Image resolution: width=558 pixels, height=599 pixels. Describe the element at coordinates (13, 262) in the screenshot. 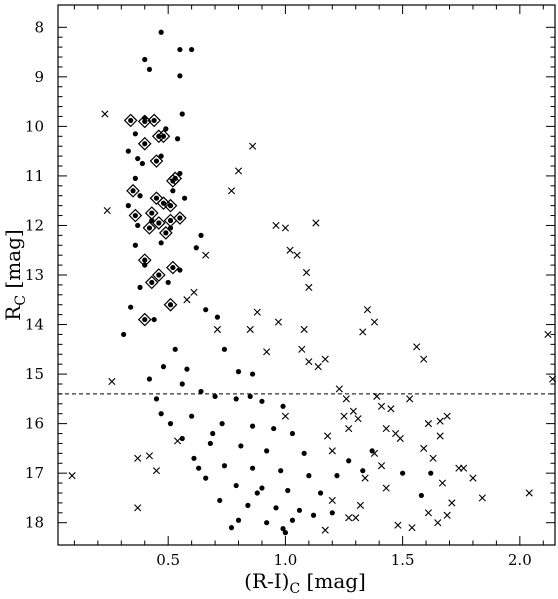

I see `y-axis-title-unit: [mag]` at that location.